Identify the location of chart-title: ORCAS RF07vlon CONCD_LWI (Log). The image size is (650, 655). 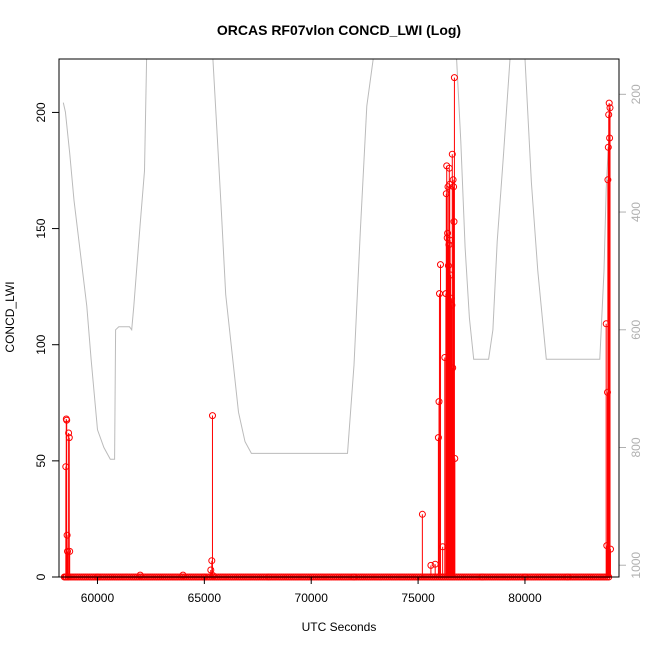
(339, 30).